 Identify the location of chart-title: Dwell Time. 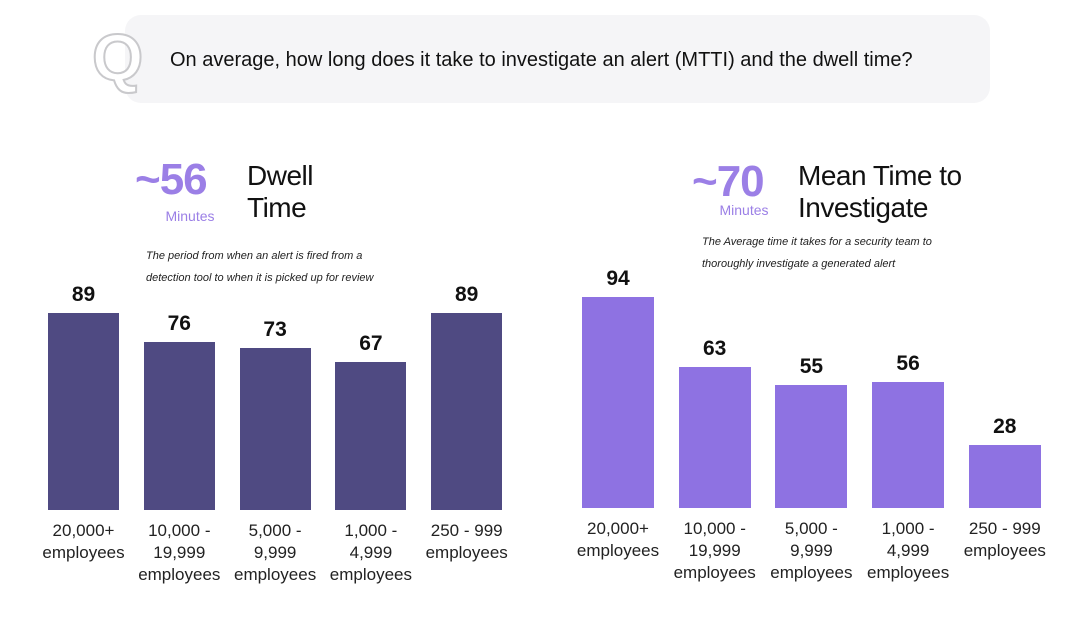
(280, 191).